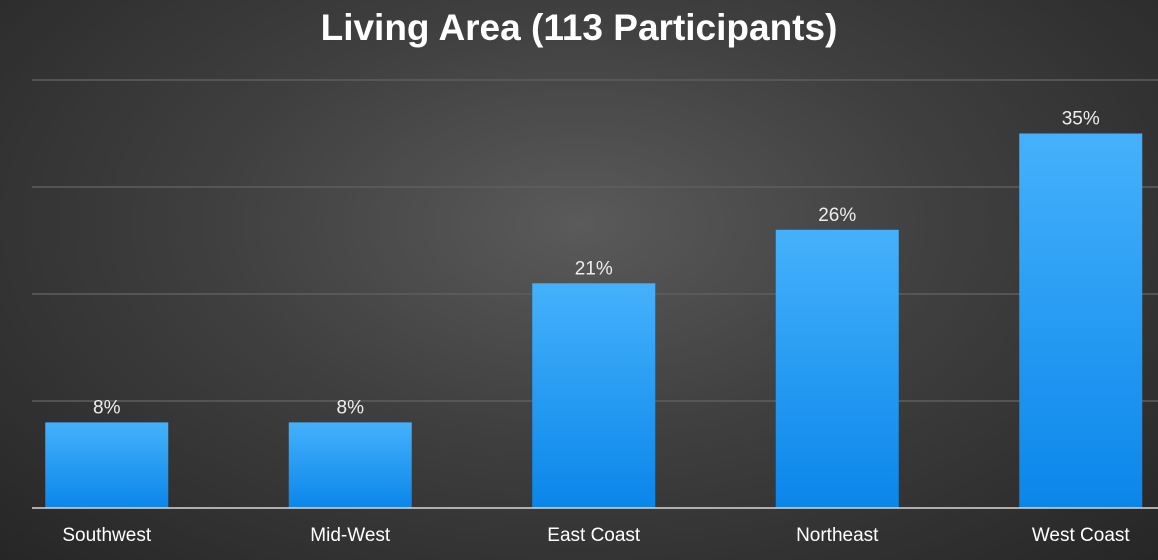 This screenshot has width=1158, height=560. I want to click on category-label: East Coast, so click(594, 535).